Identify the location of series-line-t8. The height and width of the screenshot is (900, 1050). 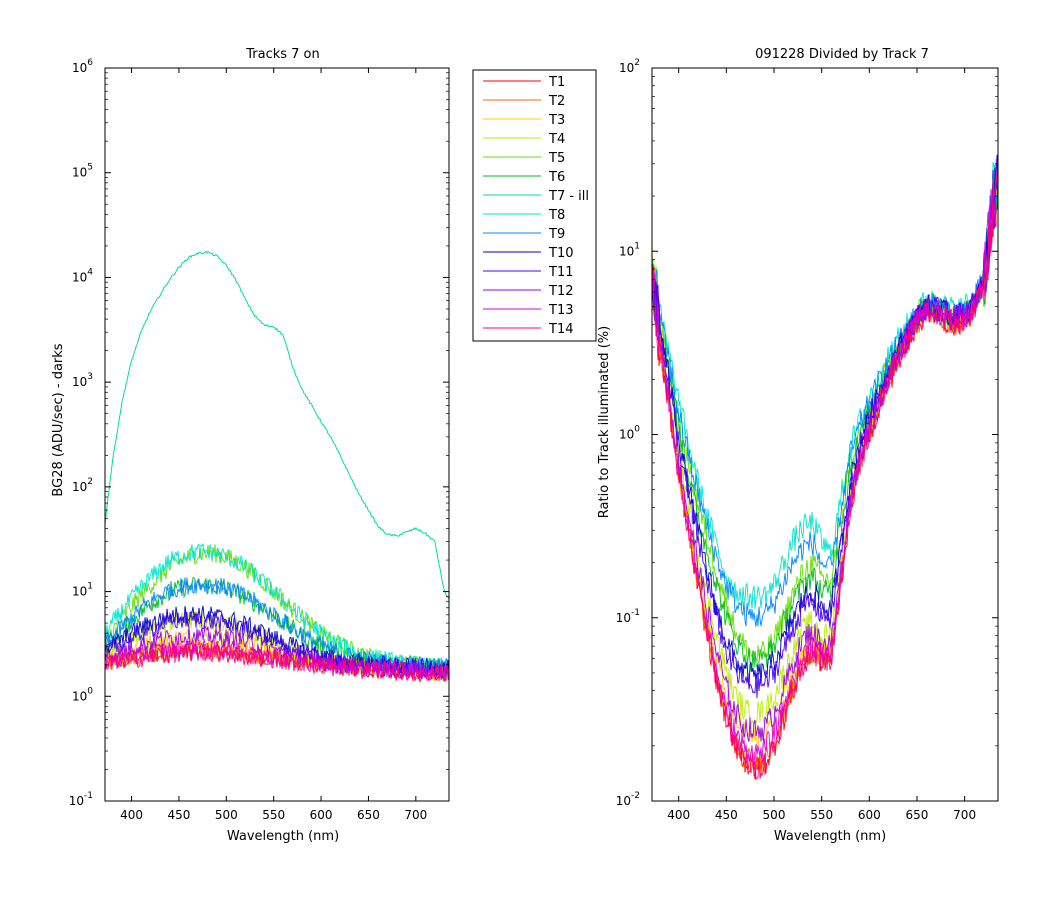
(277, 610).